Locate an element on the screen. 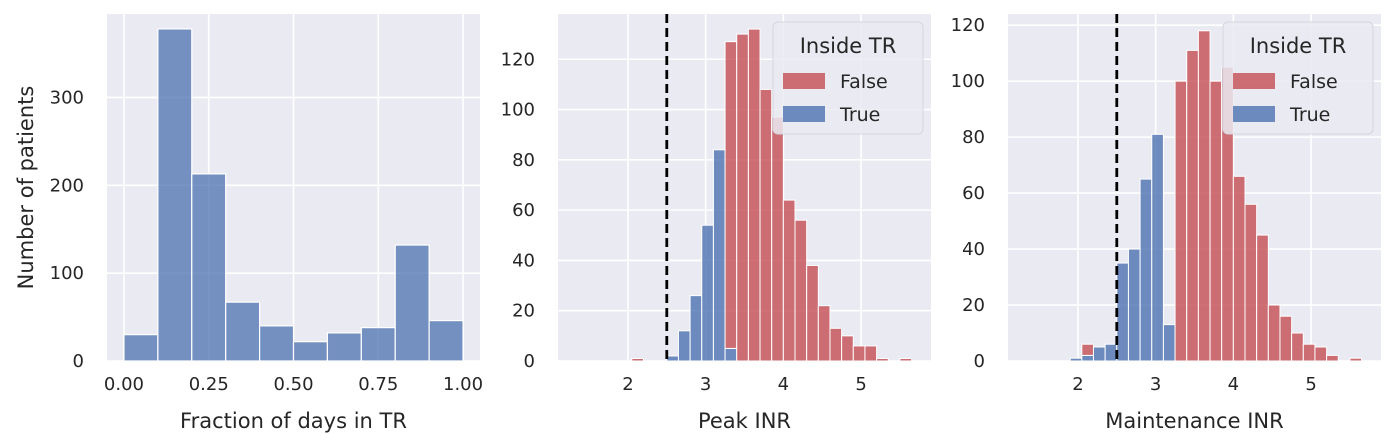  x-tick-label: 0.00 is located at coordinates (124, 384).